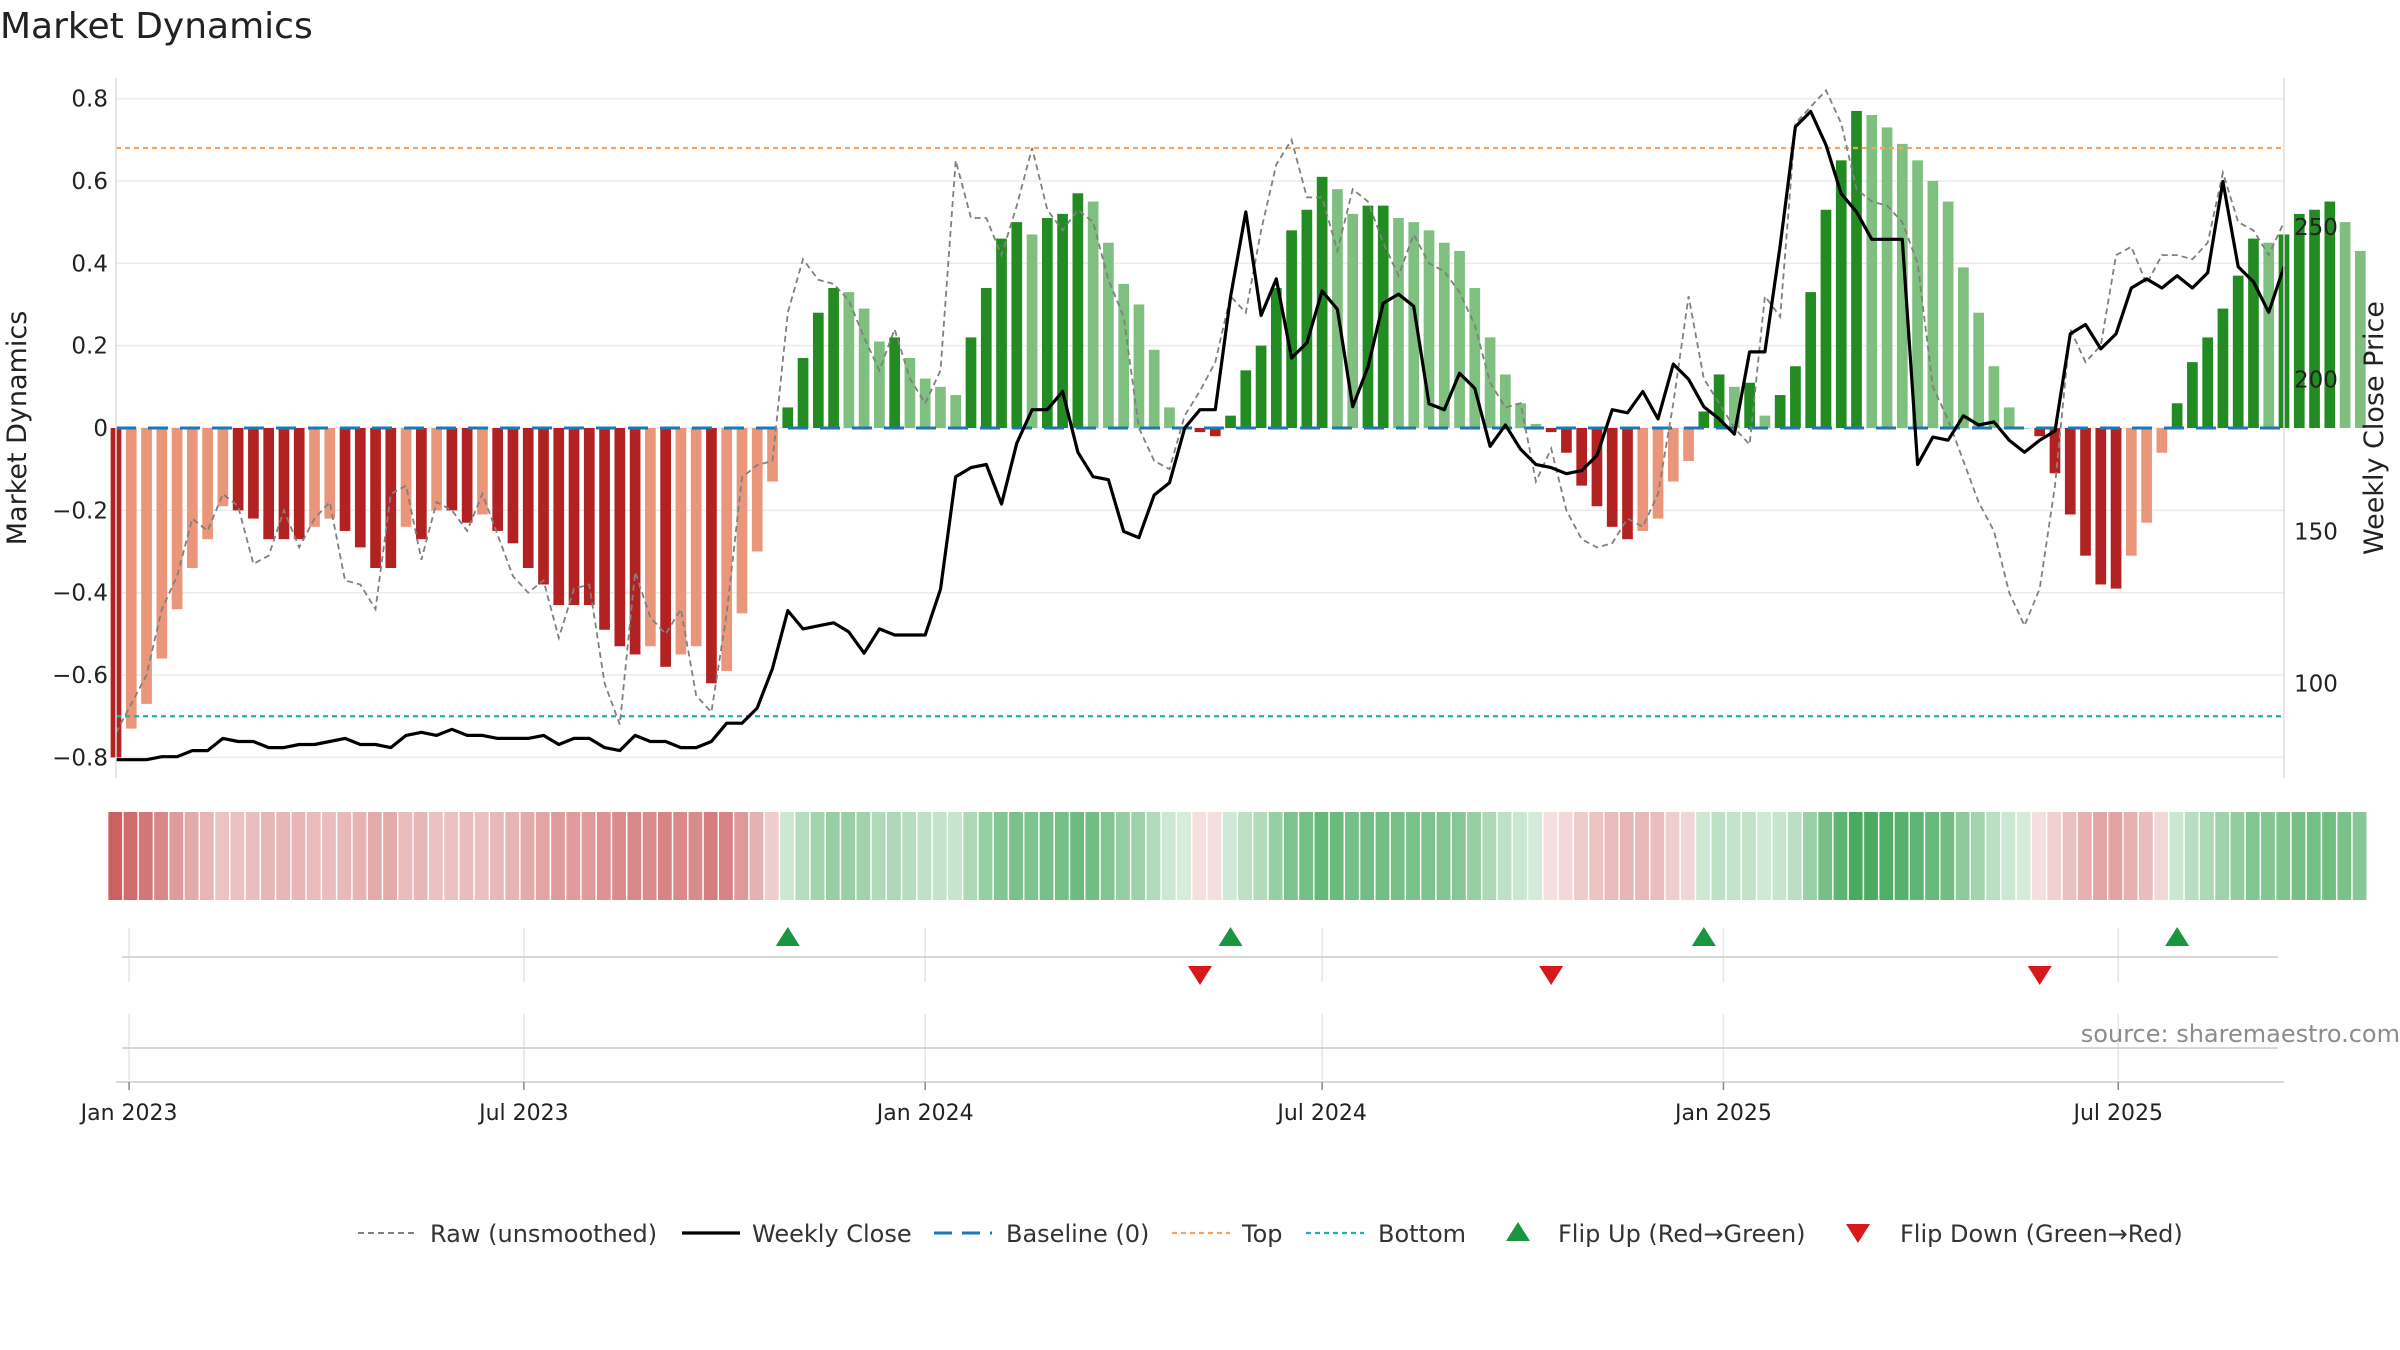 This screenshot has height=1350, width=2400. I want to click on y-tick-label: −0.2, so click(80, 511).